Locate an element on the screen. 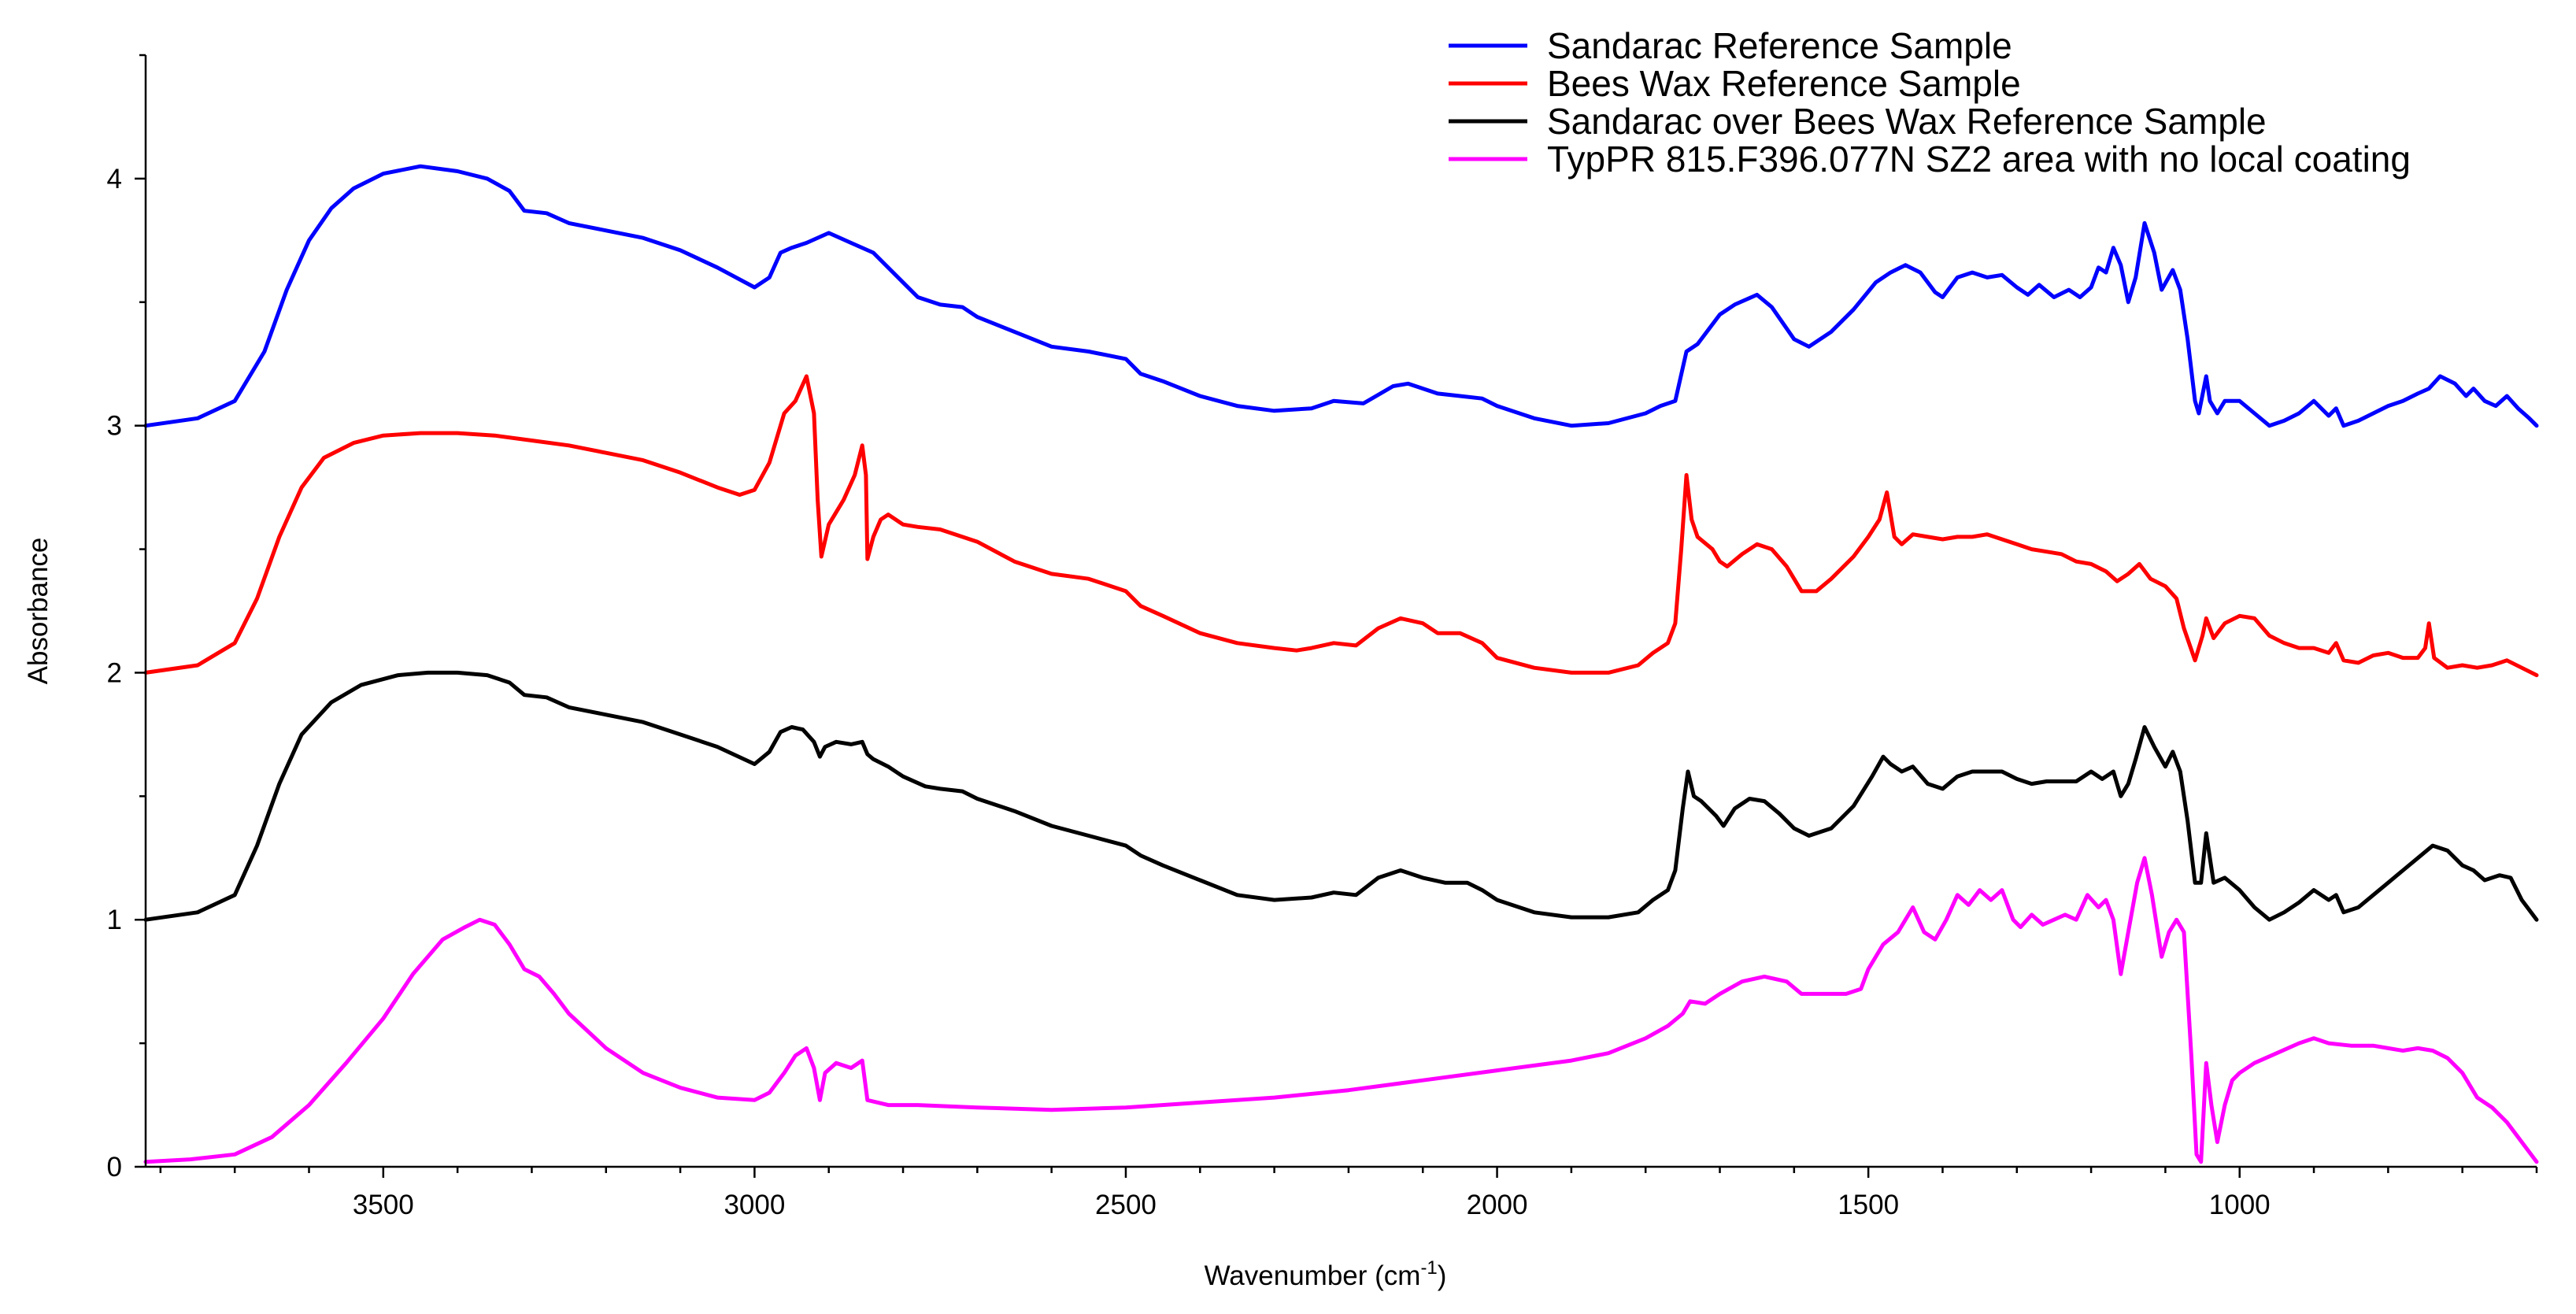  x-tick-label: 2000 is located at coordinates (1497, 1205).